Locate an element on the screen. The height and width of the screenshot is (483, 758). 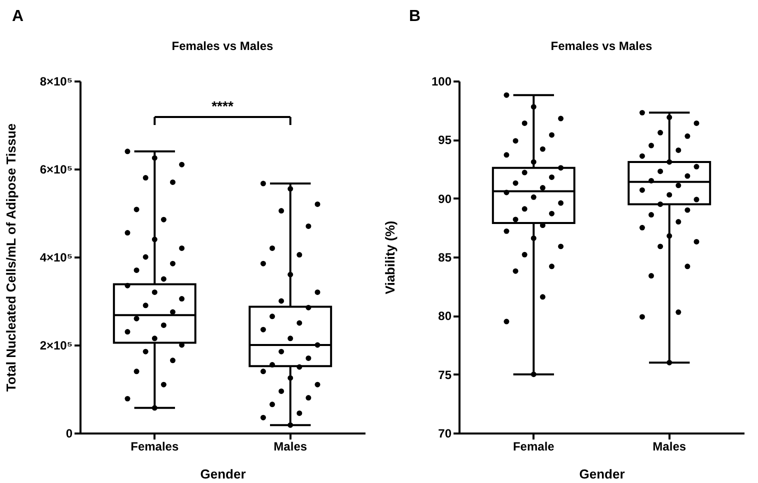
y-tick-label: 80 is located at coordinates (445, 316).